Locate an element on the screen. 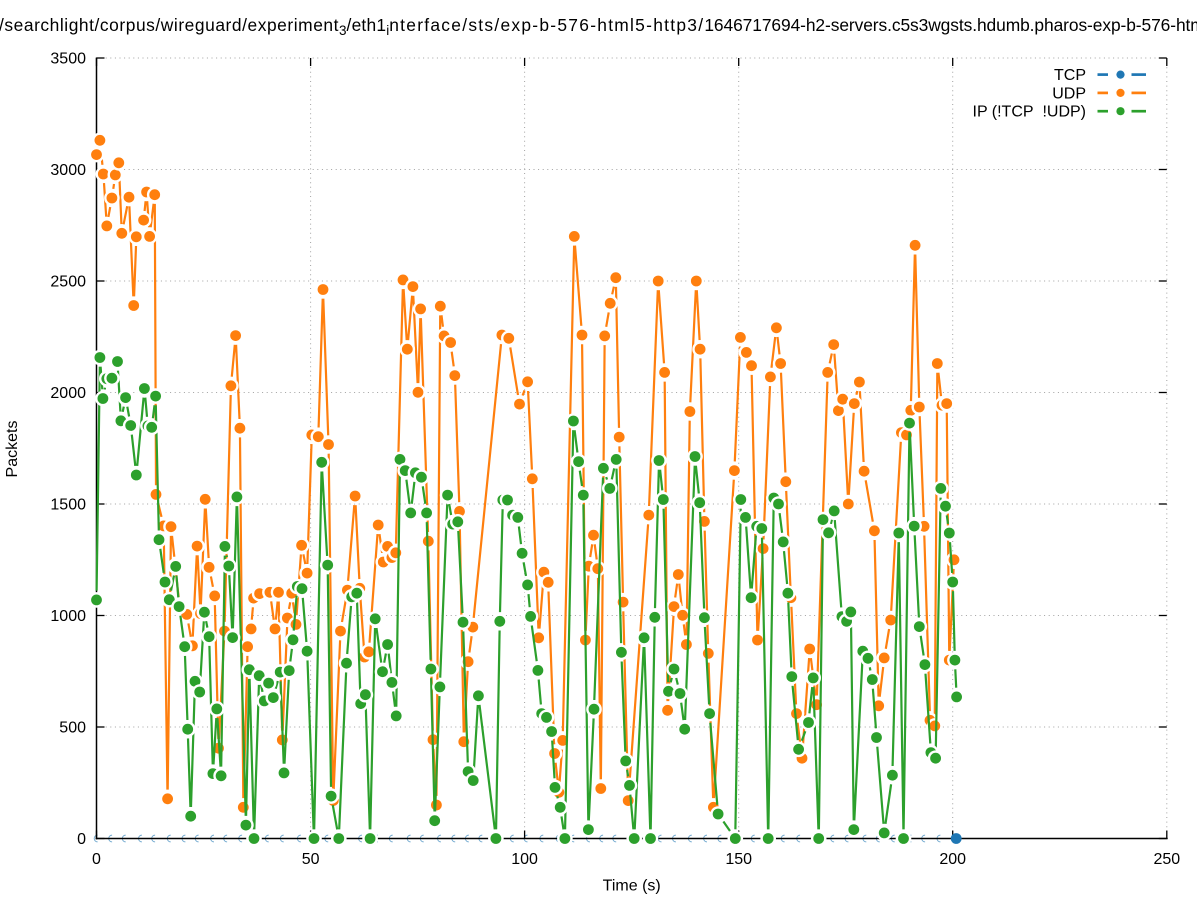  svg-text: 50 is located at coordinates (311, 859).